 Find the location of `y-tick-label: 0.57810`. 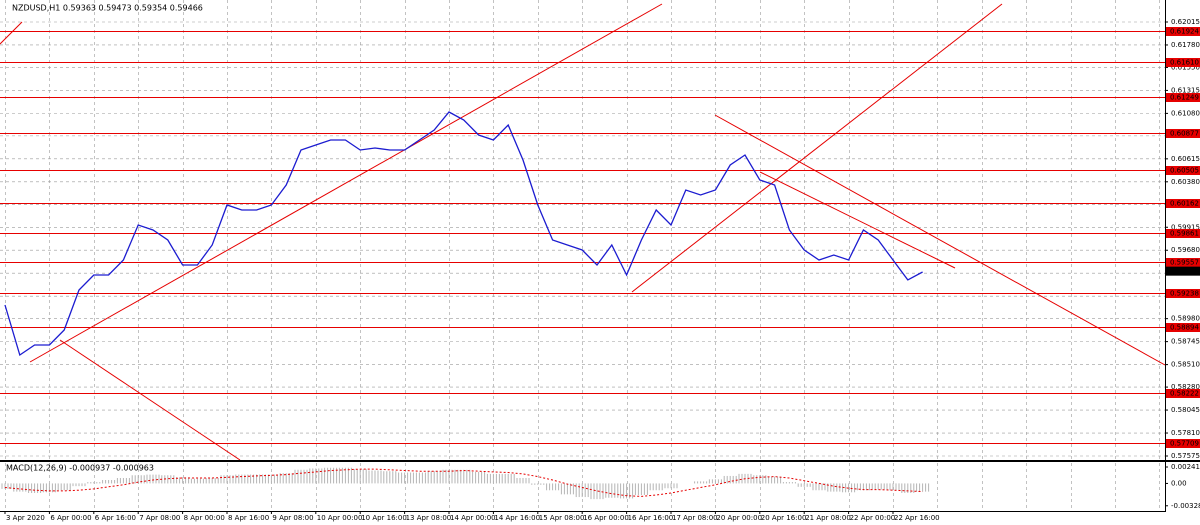

y-tick-label: 0.57810 is located at coordinates (1185, 433).